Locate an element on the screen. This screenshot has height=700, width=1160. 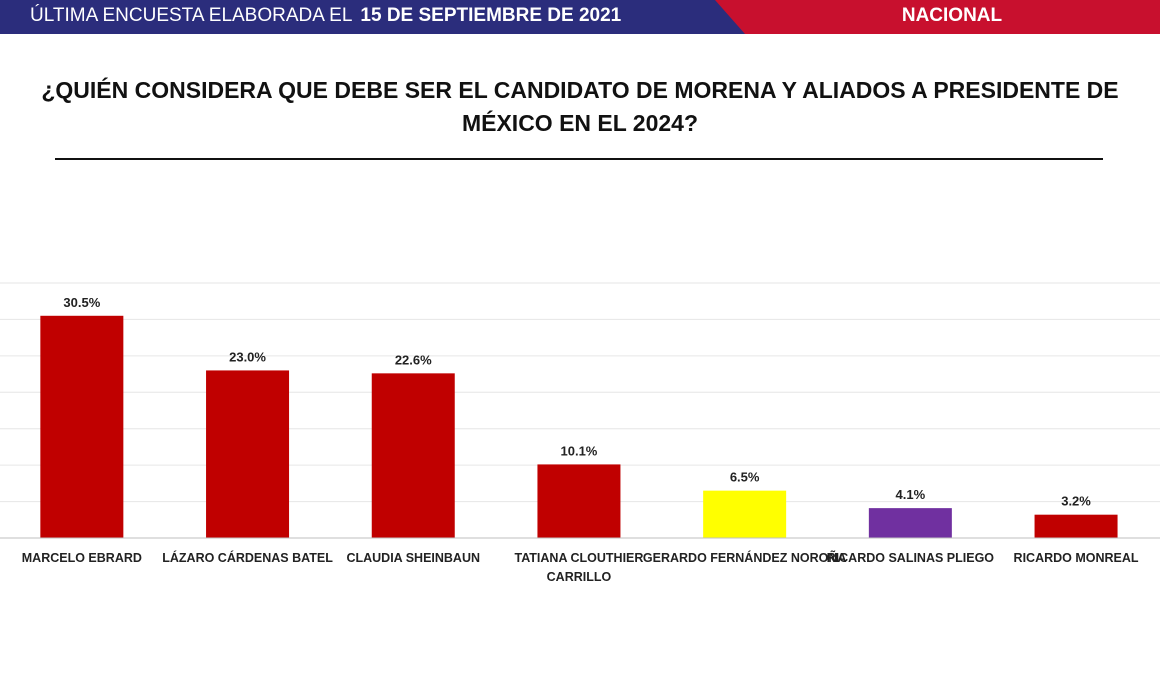
value-label: 30.5% is located at coordinates (81, 302).